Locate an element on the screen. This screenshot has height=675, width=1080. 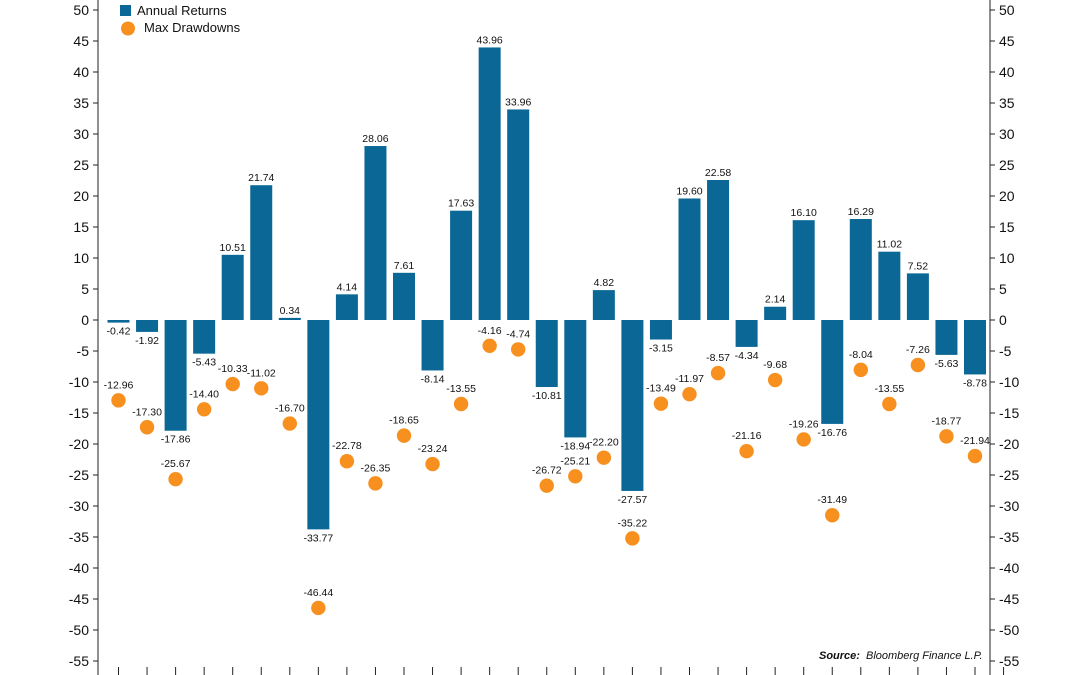
bar-data-label: 7.52 is located at coordinates (918, 266).